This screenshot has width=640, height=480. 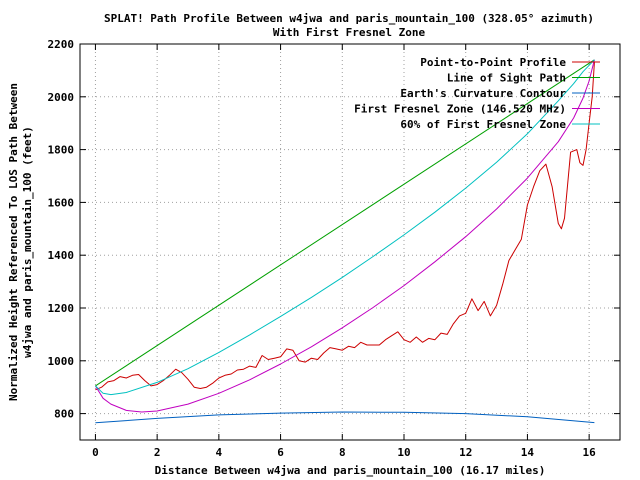 What do you see at coordinates (27, 242) in the screenshot?
I see `y-axis-label-line: w4jwa and paris_mountain_100 (feet)` at bounding box center [27, 242].